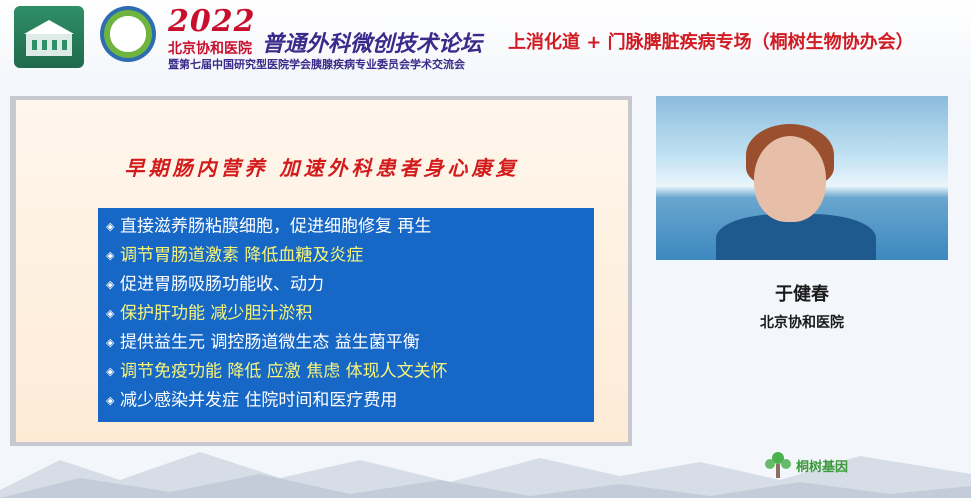  I want to click on bullet-item: ◈ 提供益生元 调控肠道微生态 益生菌平衡, so click(346, 342).